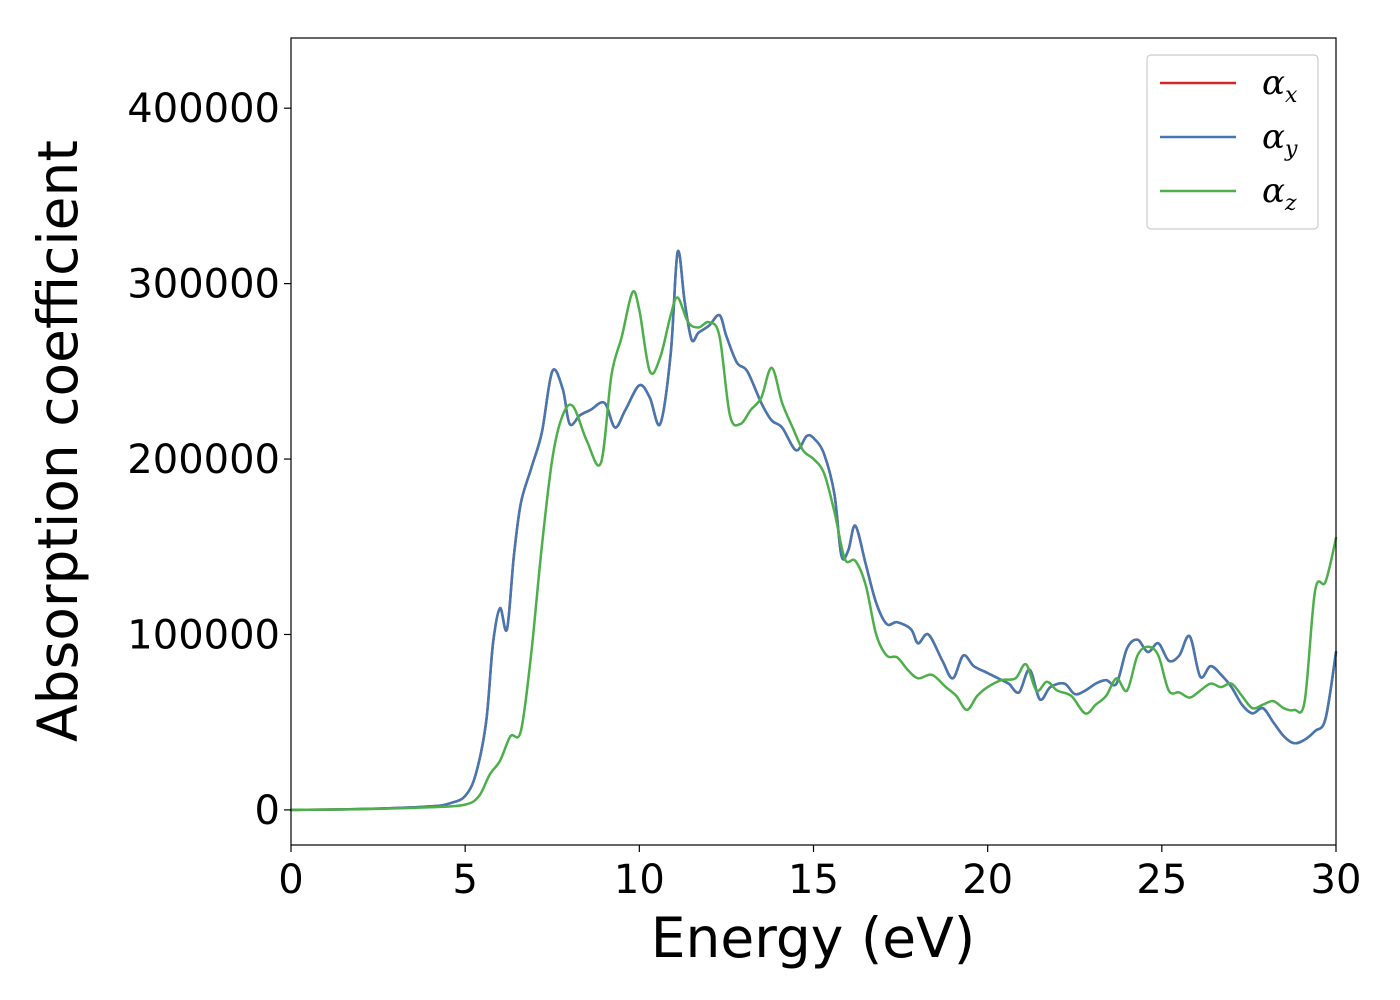  What do you see at coordinates (203, 635) in the screenshot?
I see `y-tick-label: 100000` at bounding box center [203, 635].